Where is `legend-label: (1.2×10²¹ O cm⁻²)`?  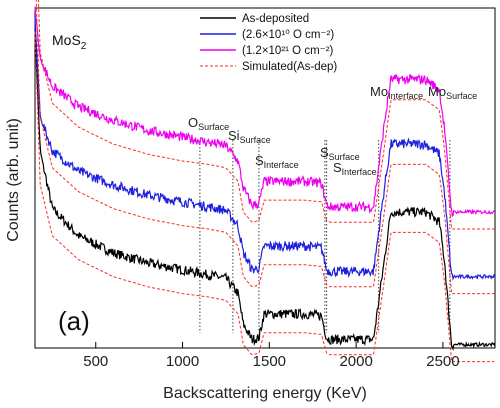
legend-label: (1.2×10²¹ O cm⁻²) is located at coordinates (288, 51).